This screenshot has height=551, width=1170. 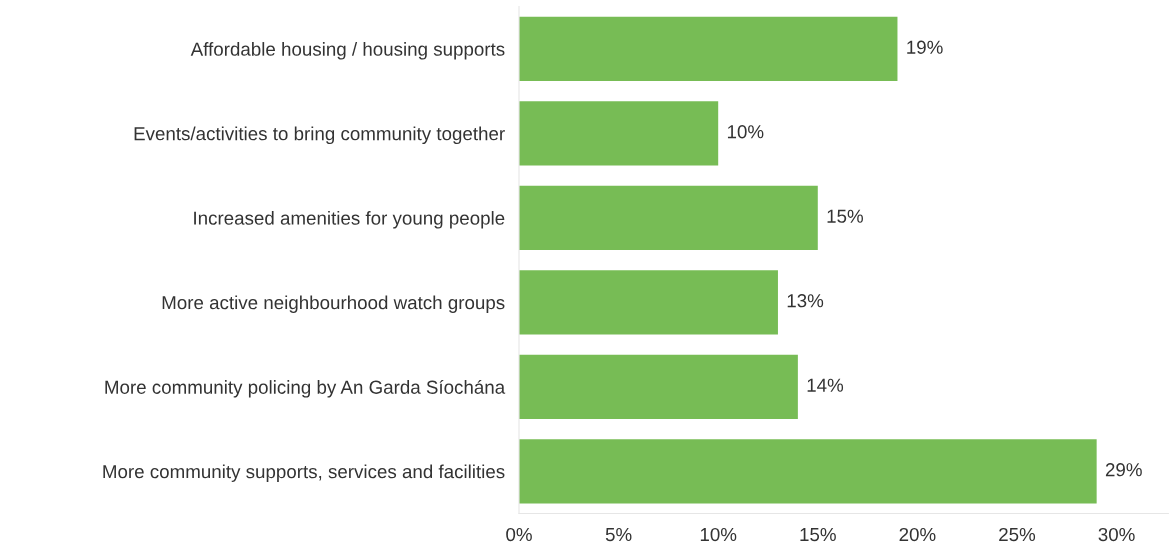 I want to click on x-tick-label: 20%, so click(x=917, y=534).